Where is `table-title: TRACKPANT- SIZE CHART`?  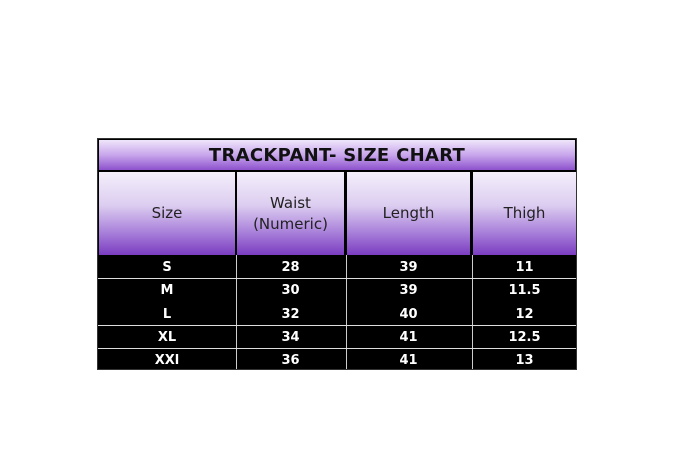
table-title: TRACKPANT- SIZE CHART is located at coordinates (337, 155).